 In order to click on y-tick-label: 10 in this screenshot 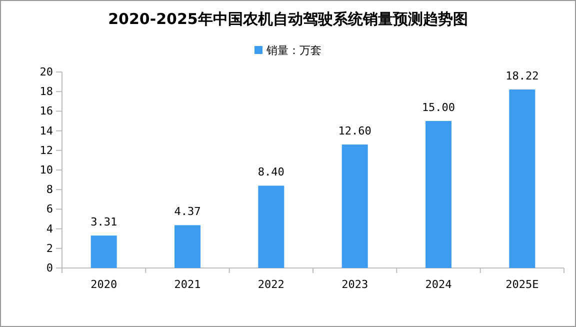, I will do `click(46, 170)`.